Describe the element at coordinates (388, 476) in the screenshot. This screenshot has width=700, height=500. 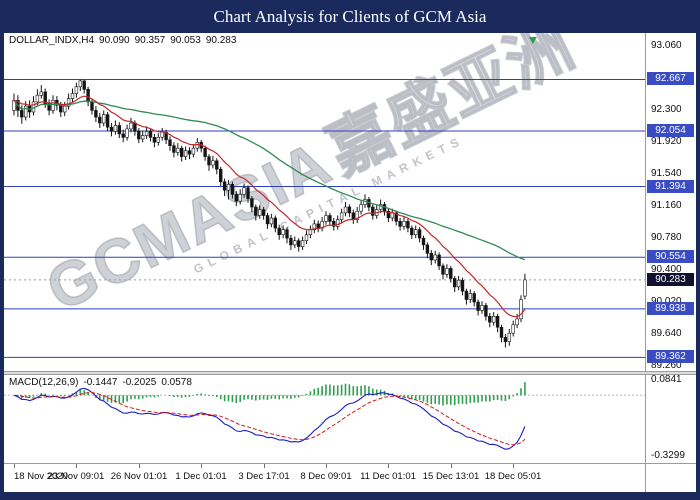
I see `time-axis-label: 11 Dec 01:01` at that location.